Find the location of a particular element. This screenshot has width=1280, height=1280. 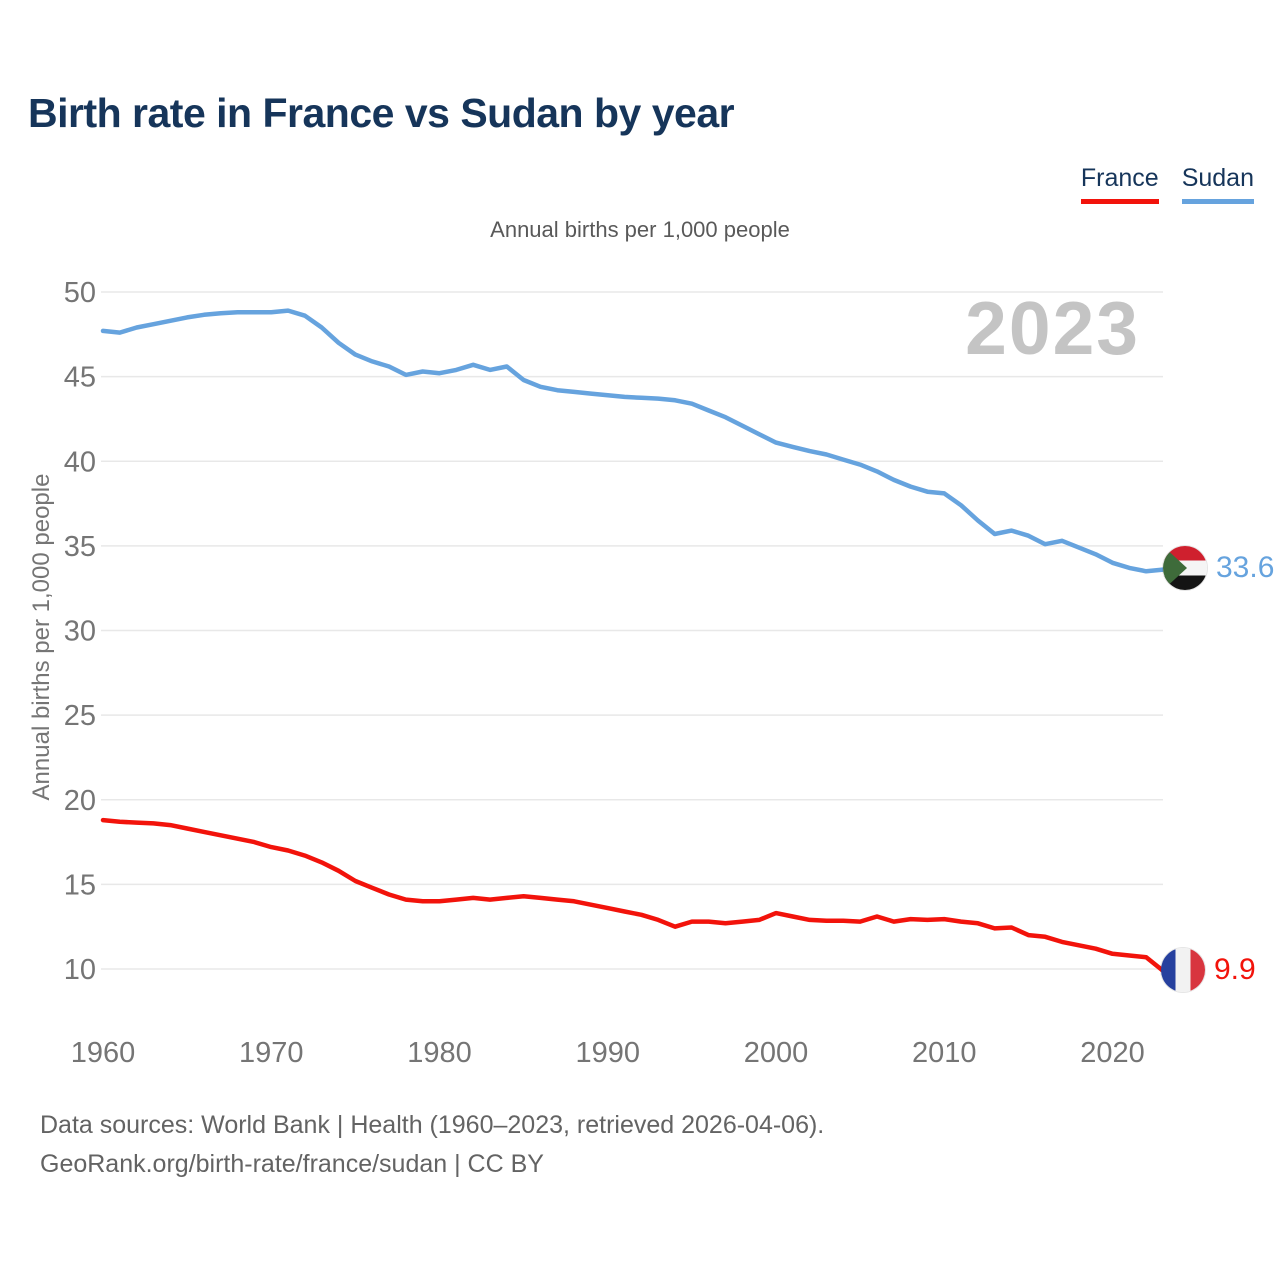

sudan-end-value: 33.6 is located at coordinates (1245, 567).